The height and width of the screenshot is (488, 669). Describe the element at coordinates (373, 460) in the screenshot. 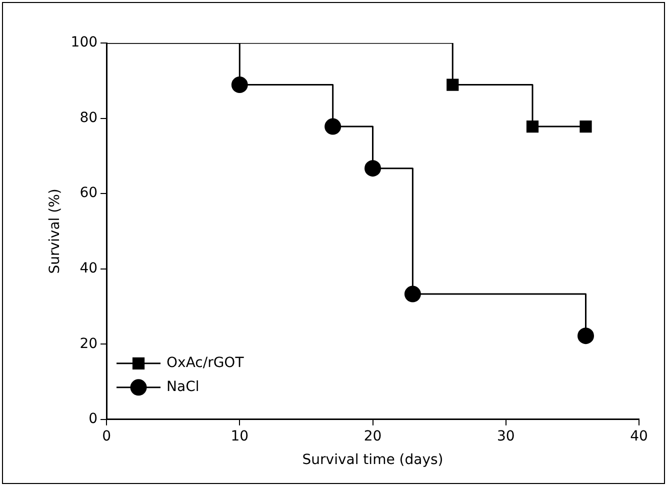

I see `x-axis-title: Survival time (days)` at that location.